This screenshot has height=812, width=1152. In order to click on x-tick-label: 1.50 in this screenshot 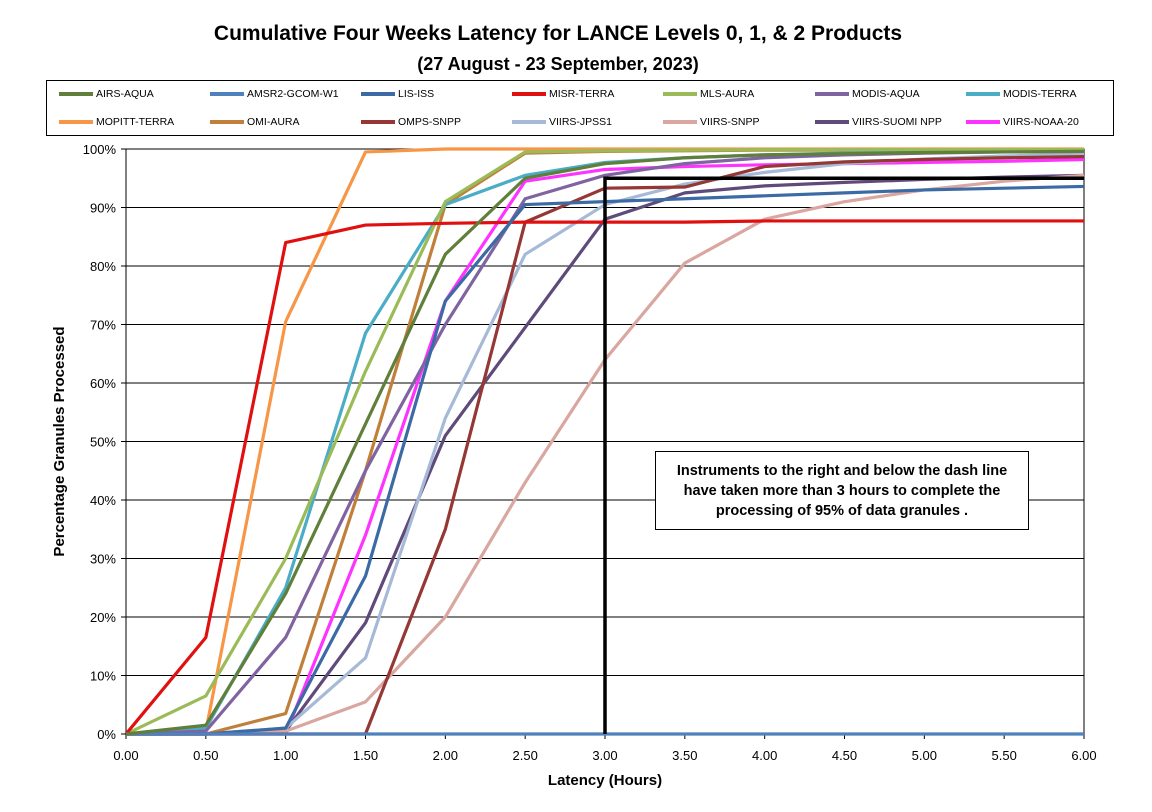, I will do `click(365, 755)`.